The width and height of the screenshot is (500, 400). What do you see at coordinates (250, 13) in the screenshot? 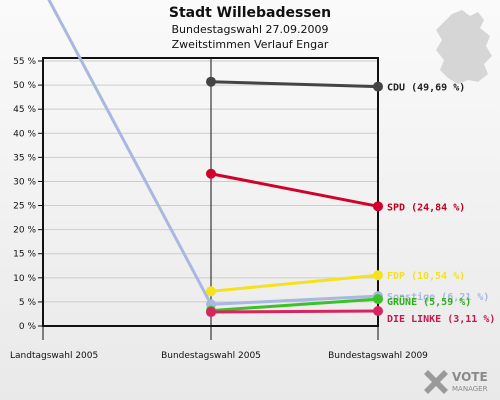
I see `chart-title: Stadt Willebadessen` at bounding box center [250, 13].